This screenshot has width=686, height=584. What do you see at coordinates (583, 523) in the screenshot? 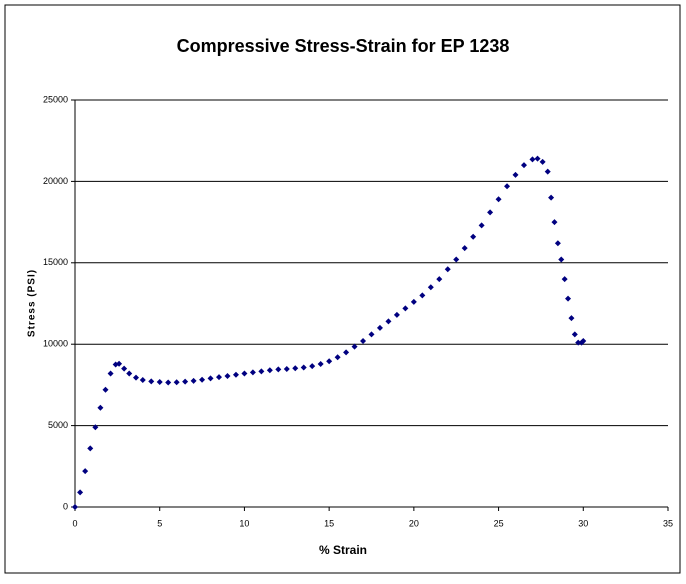
I see `x-tick-label: 30` at bounding box center [583, 523].